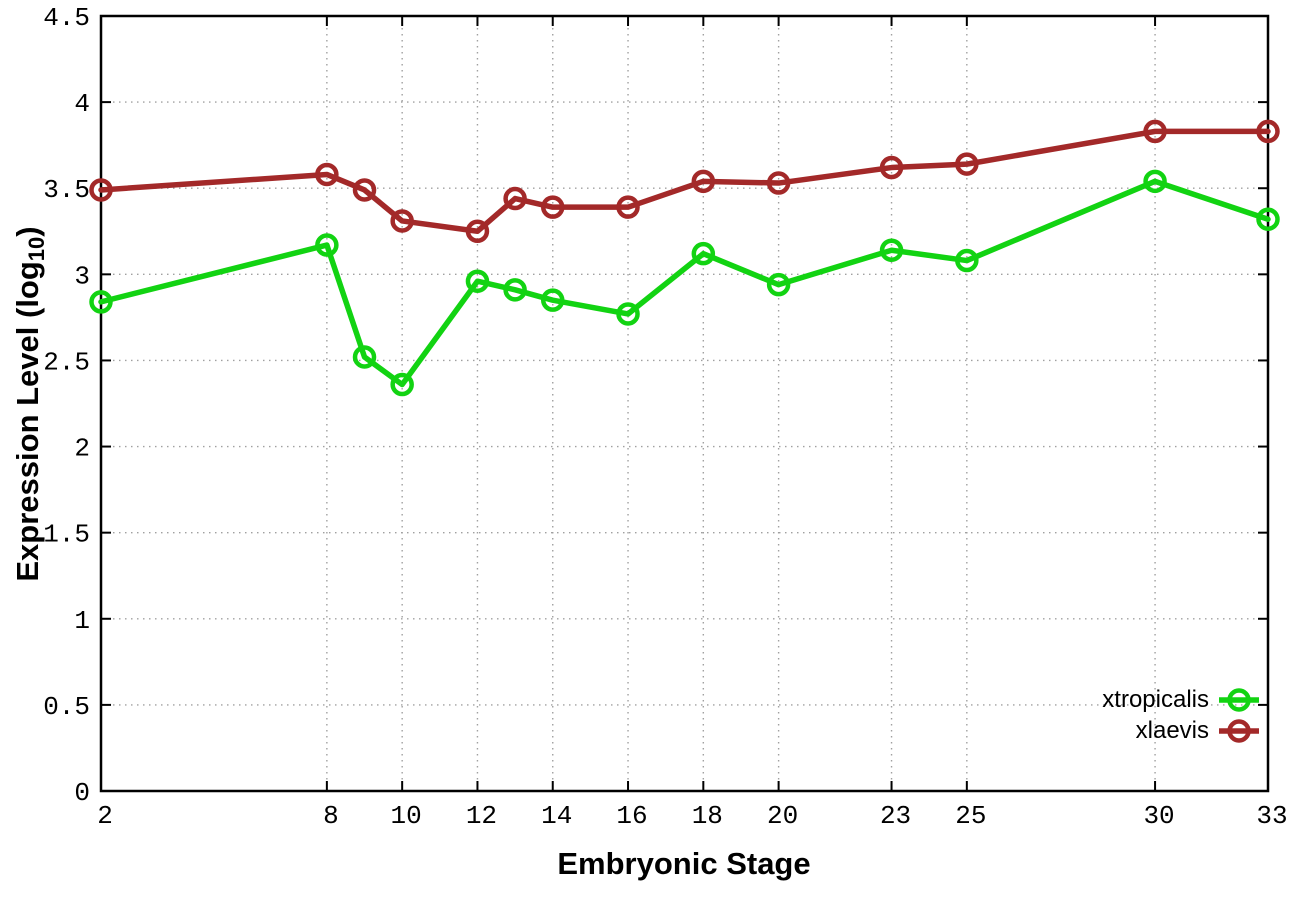 The width and height of the screenshot is (1296, 907). I want to click on y-tick-label: 1, so click(82, 621).